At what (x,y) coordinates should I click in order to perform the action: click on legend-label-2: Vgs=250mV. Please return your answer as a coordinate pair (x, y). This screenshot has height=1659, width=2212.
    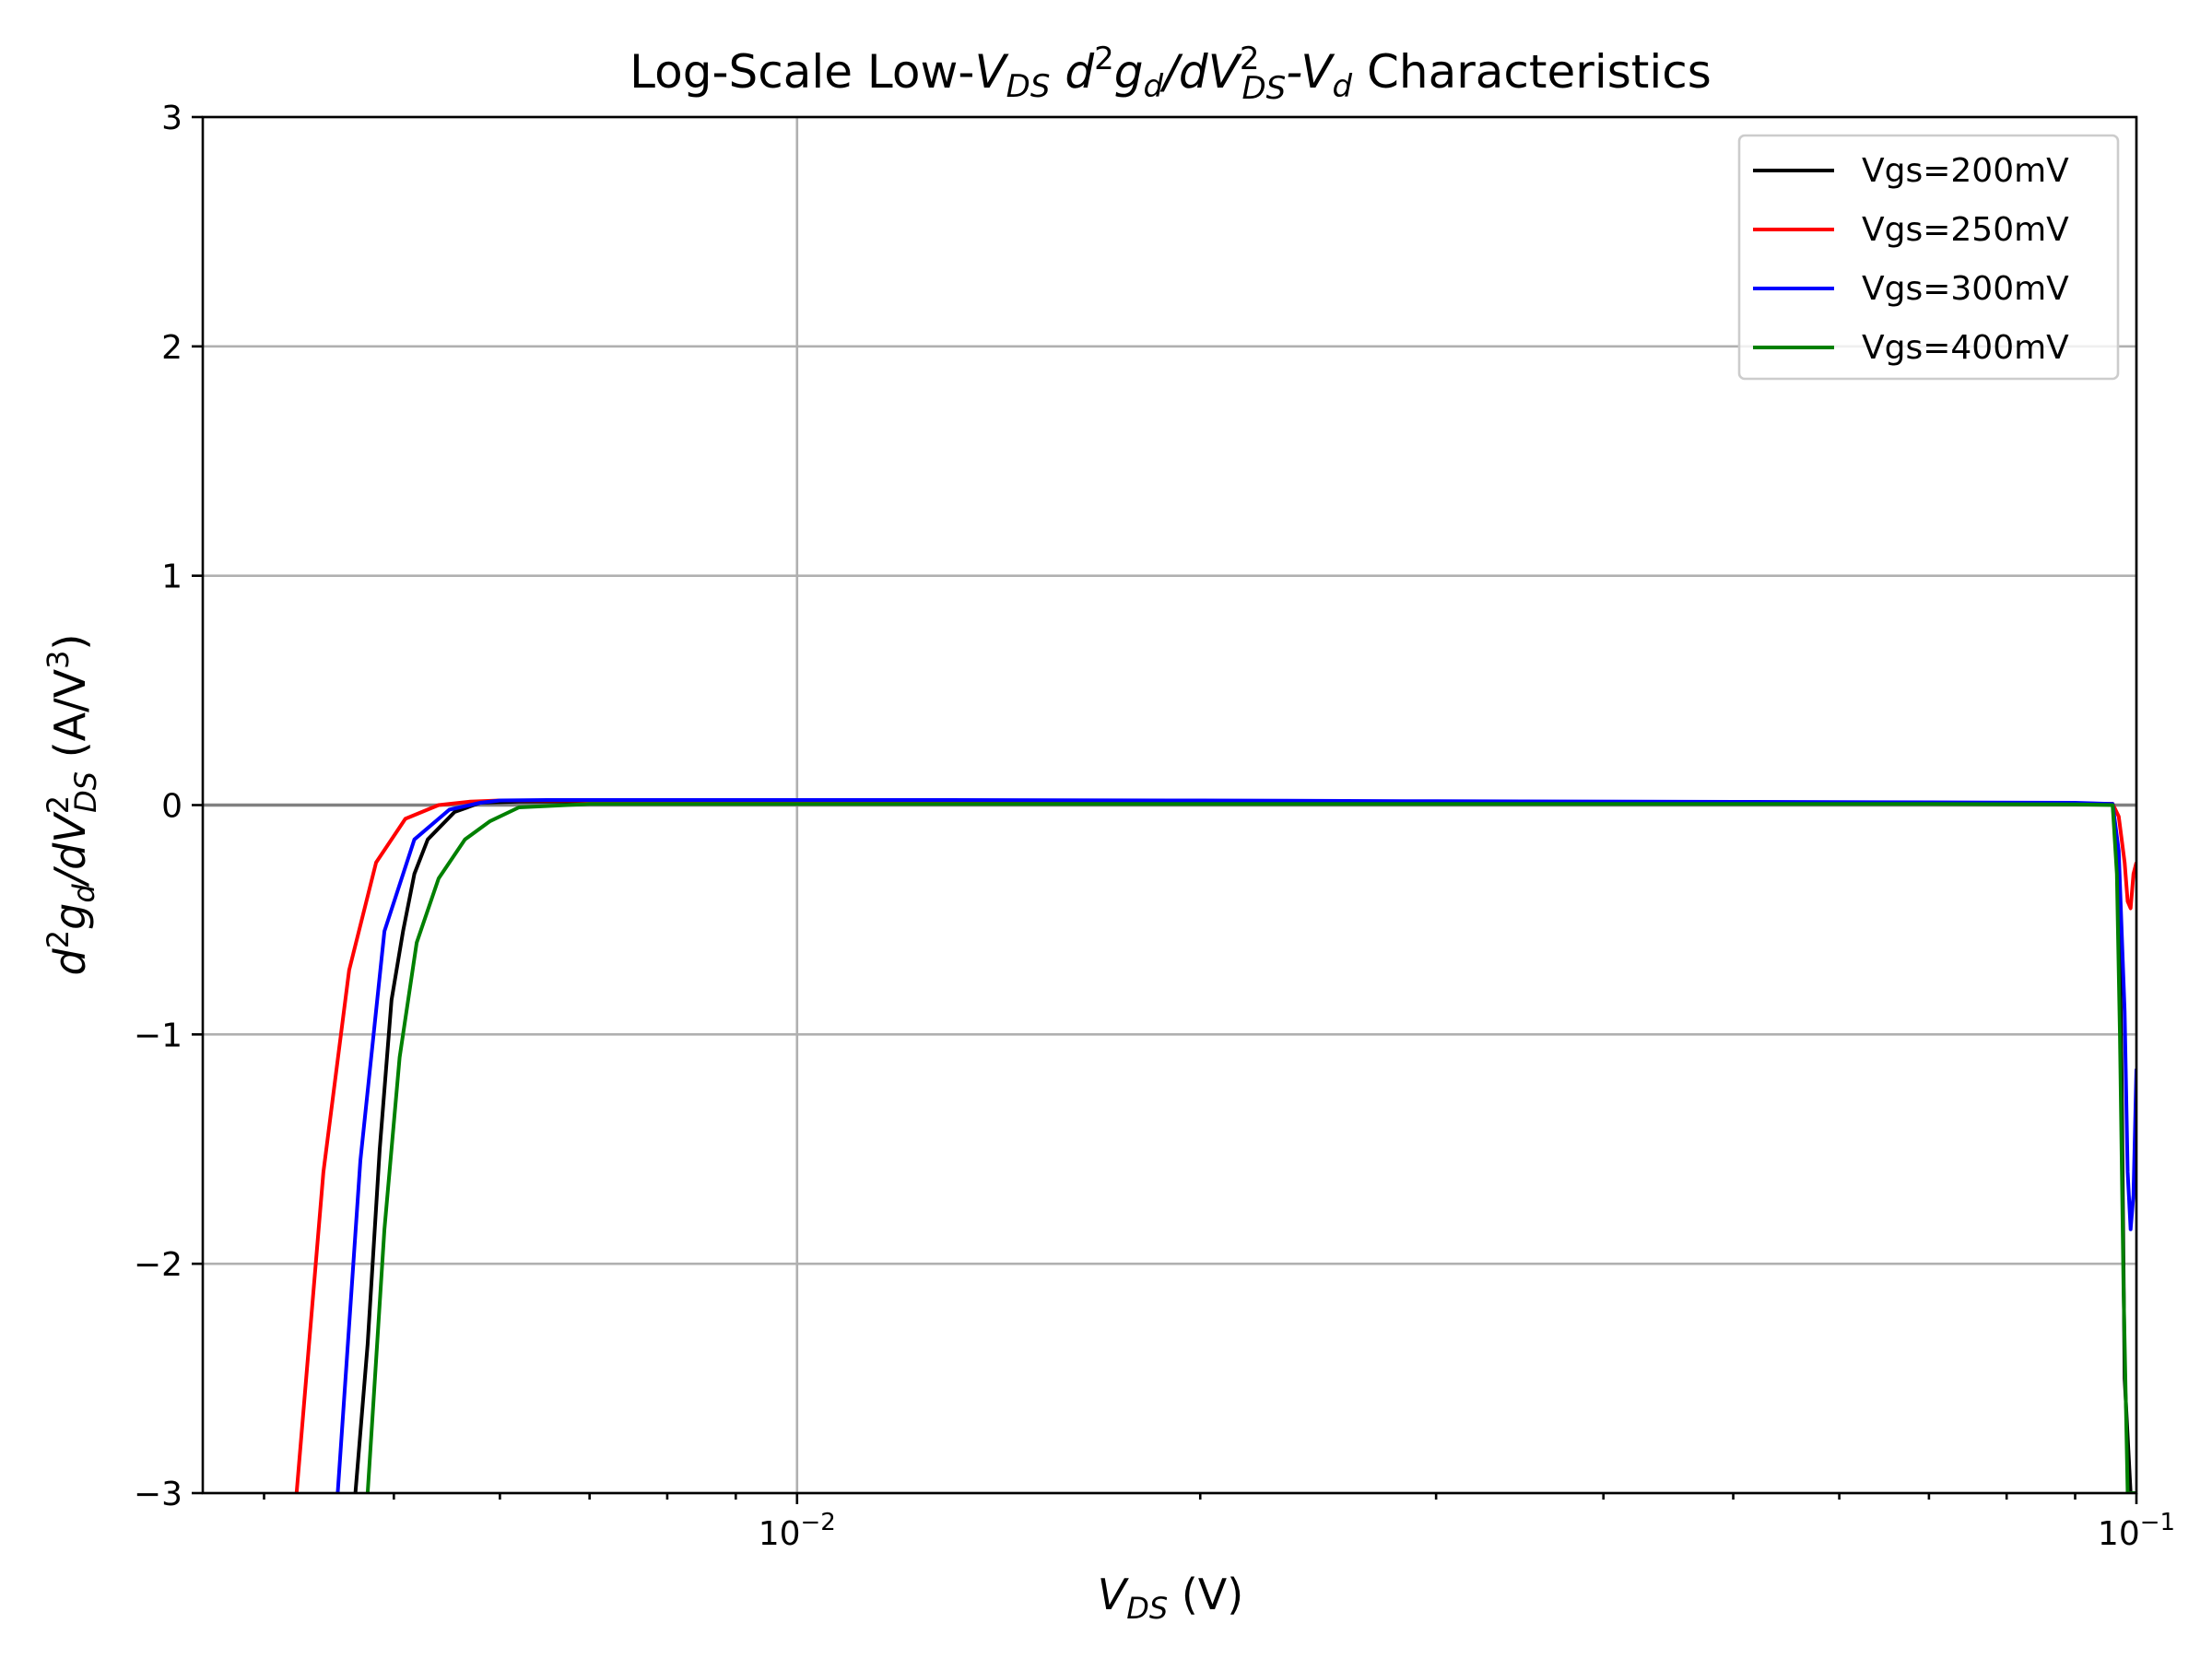
    Looking at the image, I should click on (1965, 230).